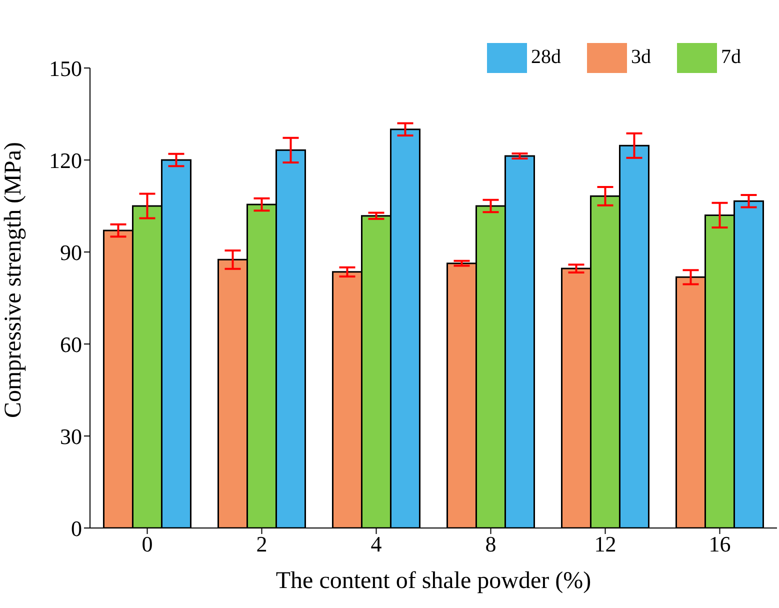 The image size is (779, 608). I want to click on y-tick-label: 120, so click(65, 160).